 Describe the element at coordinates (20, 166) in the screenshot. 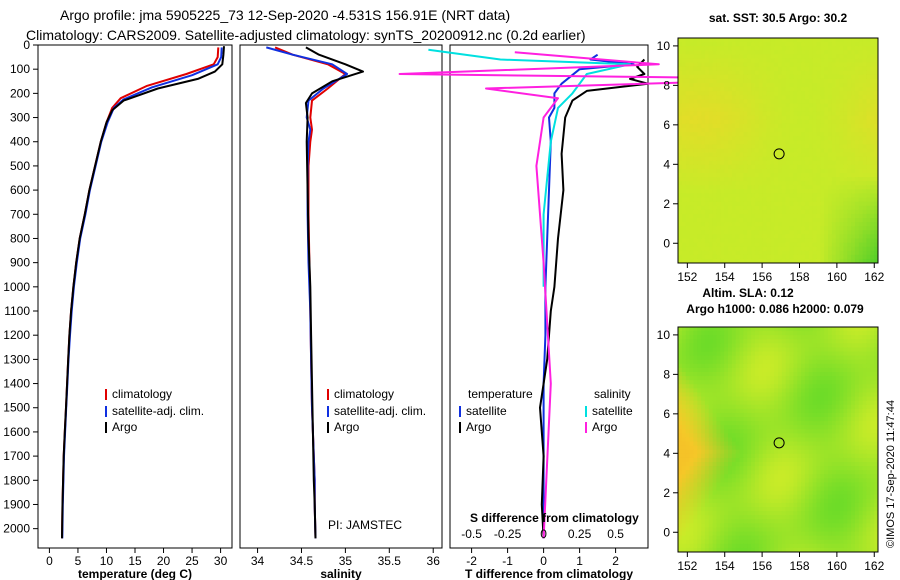

I see `depth-ytick-label: 500` at that location.